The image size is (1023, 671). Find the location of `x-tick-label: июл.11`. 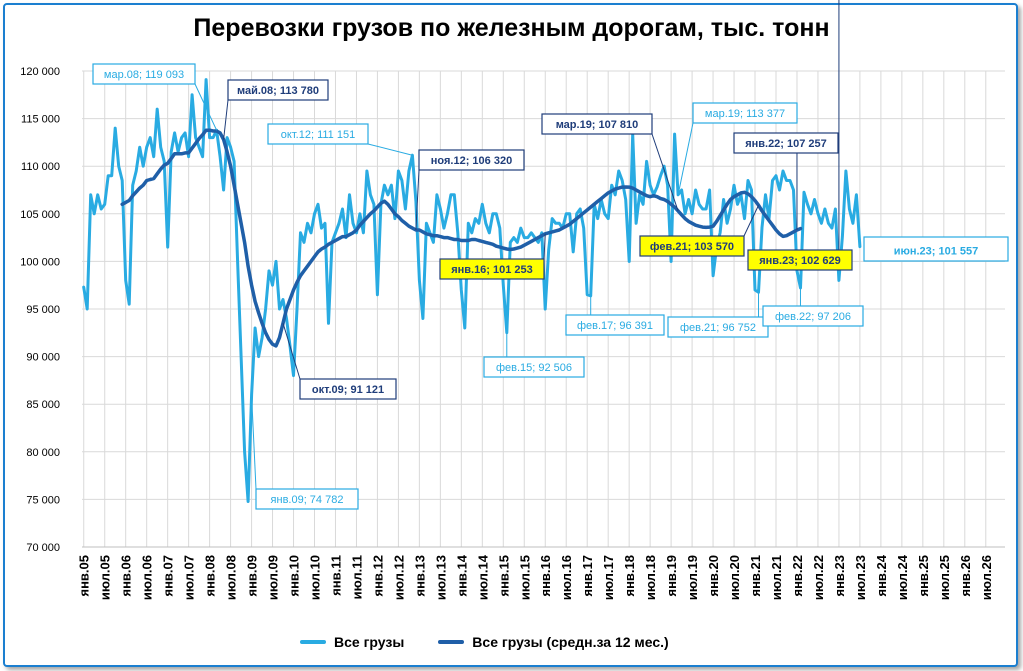

x-tick-label: июл.11 is located at coordinates (356, 577).